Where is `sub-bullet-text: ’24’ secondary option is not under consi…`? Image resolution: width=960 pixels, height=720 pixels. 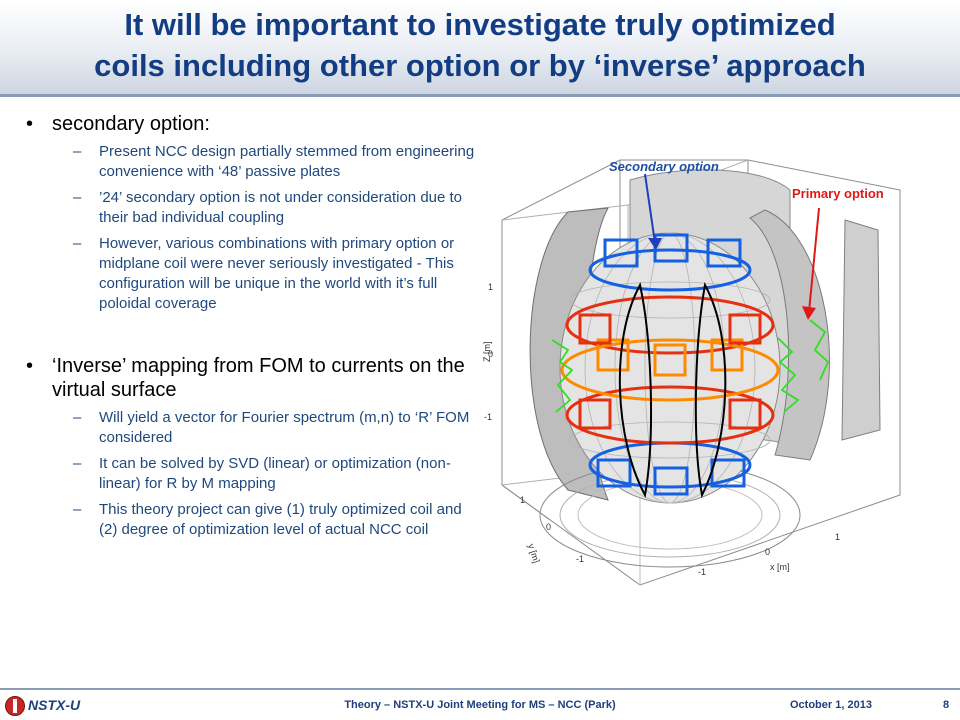 sub-bullet-text: ’24’ secondary option is not under consi… is located at coordinates (281, 207).